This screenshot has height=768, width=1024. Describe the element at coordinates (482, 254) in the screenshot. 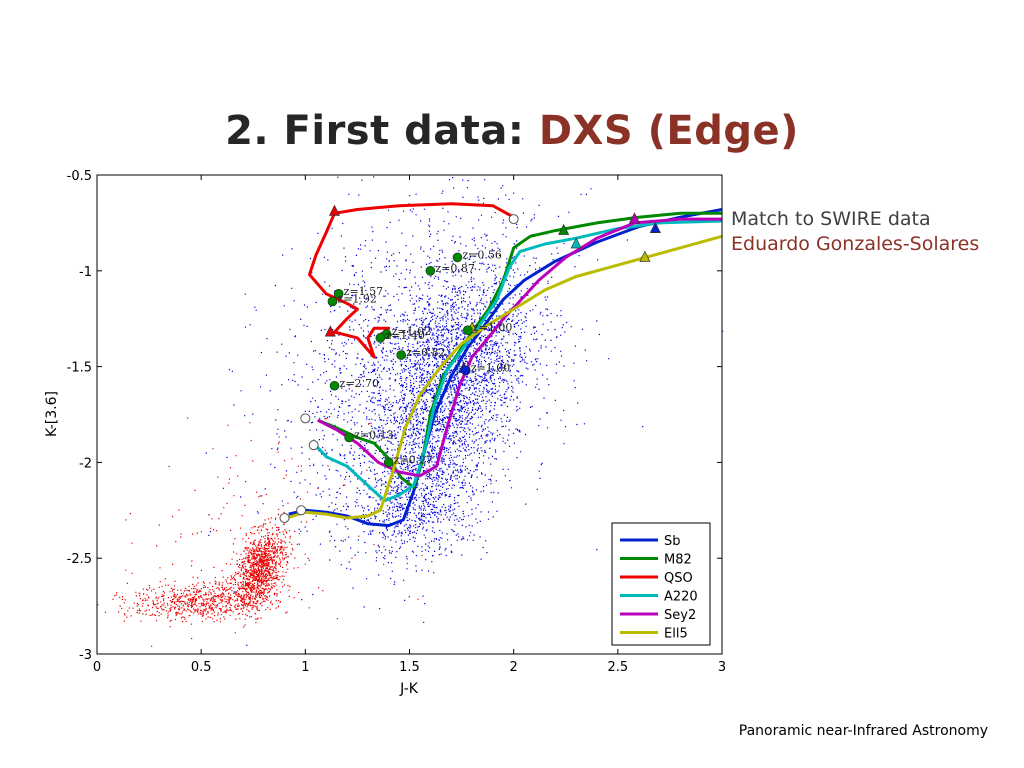

I see `redshift-label: z=0.56` at that location.